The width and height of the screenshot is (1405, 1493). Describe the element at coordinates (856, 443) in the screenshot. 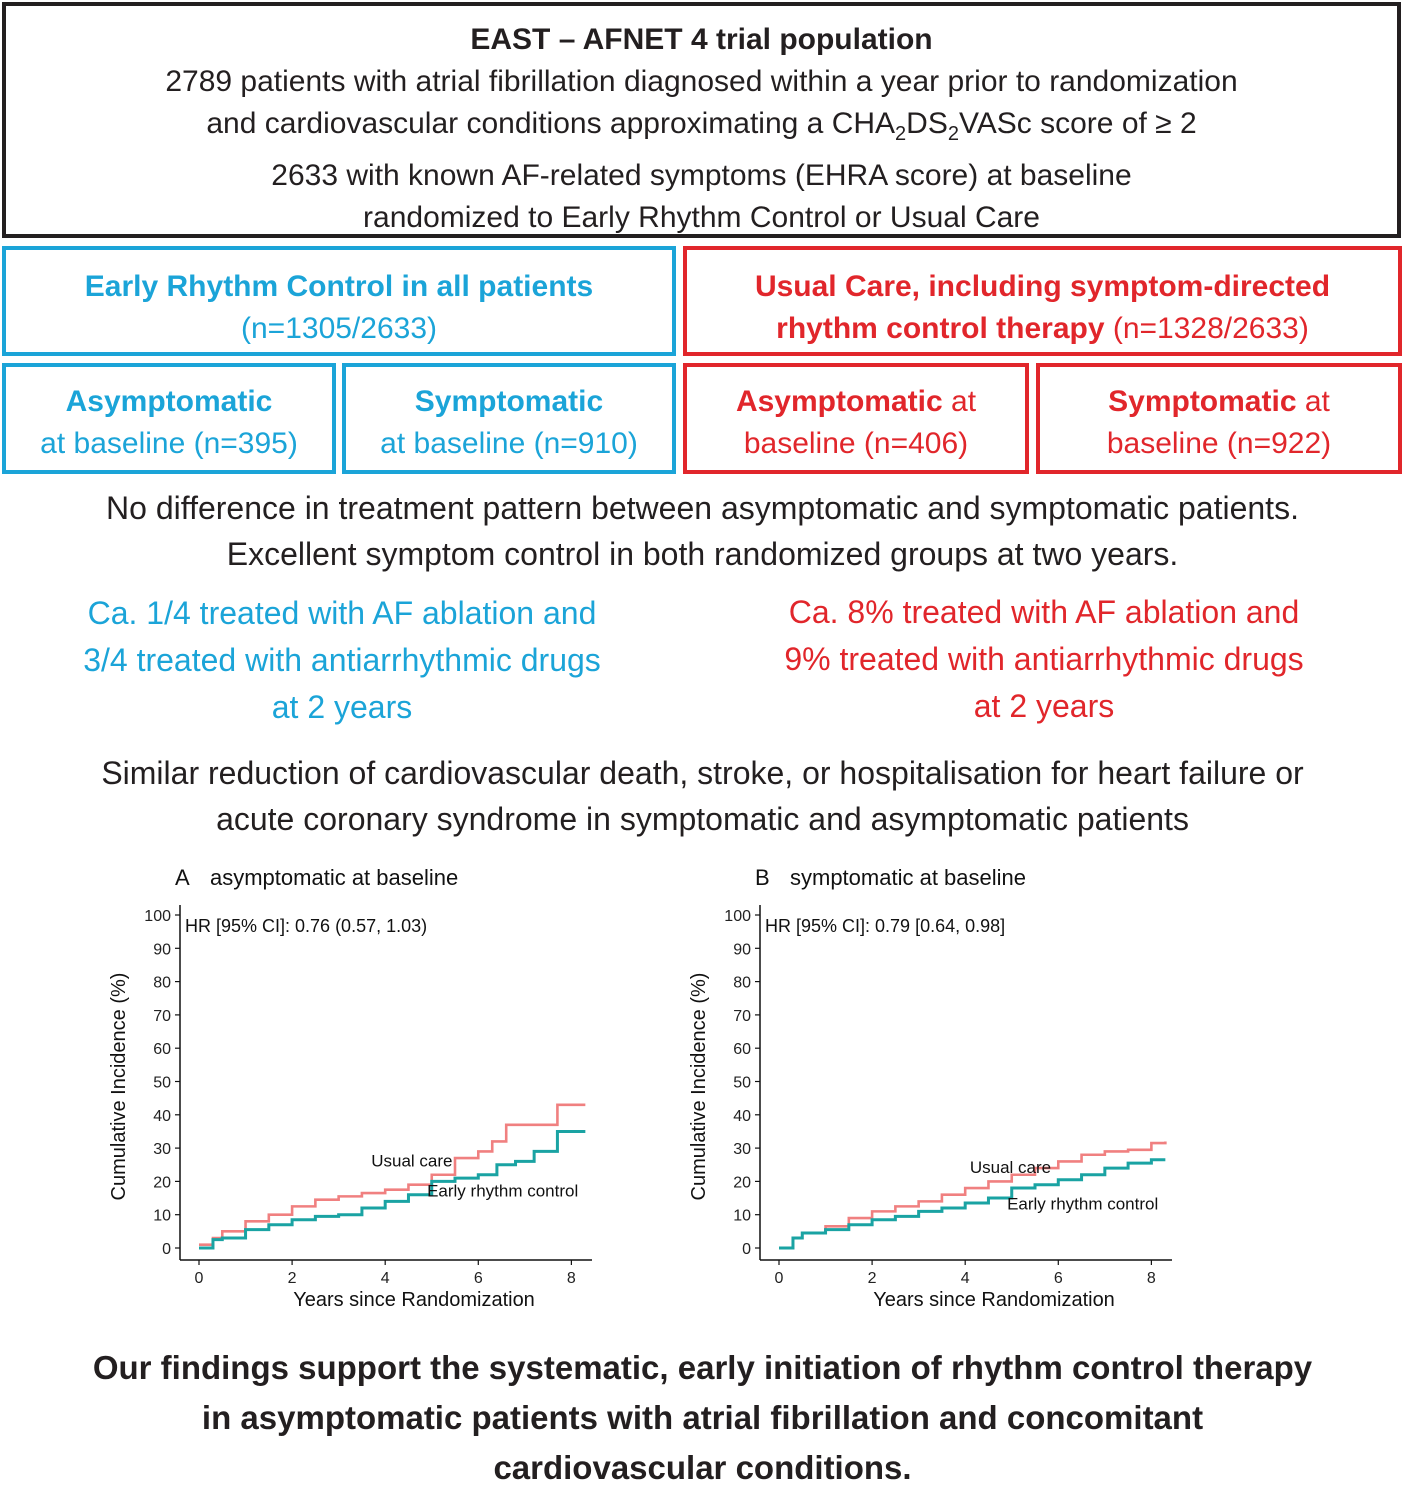

I see `usual-asym-text: baseline (n=406)` at that location.